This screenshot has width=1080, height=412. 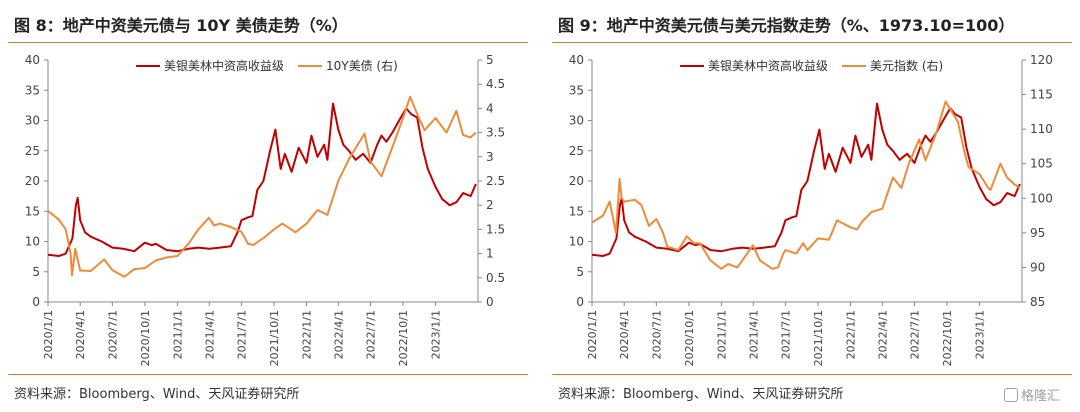 What do you see at coordinates (495, 133) in the screenshot?
I see `y-tick-label-right: 3.5` at bounding box center [495, 133].